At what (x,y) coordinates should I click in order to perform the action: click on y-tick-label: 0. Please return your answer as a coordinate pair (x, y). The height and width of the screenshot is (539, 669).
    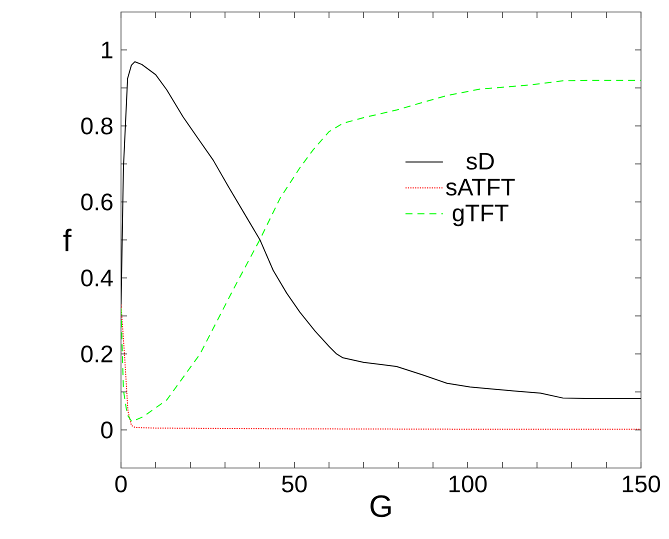
    Looking at the image, I should click on (107, 430).